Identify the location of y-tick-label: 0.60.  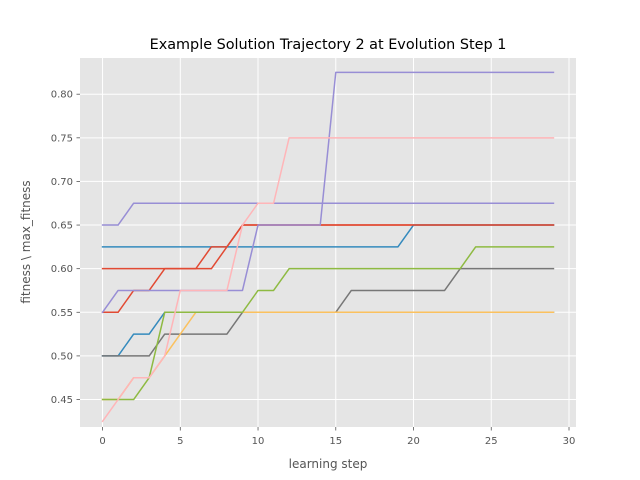
(62, 269).